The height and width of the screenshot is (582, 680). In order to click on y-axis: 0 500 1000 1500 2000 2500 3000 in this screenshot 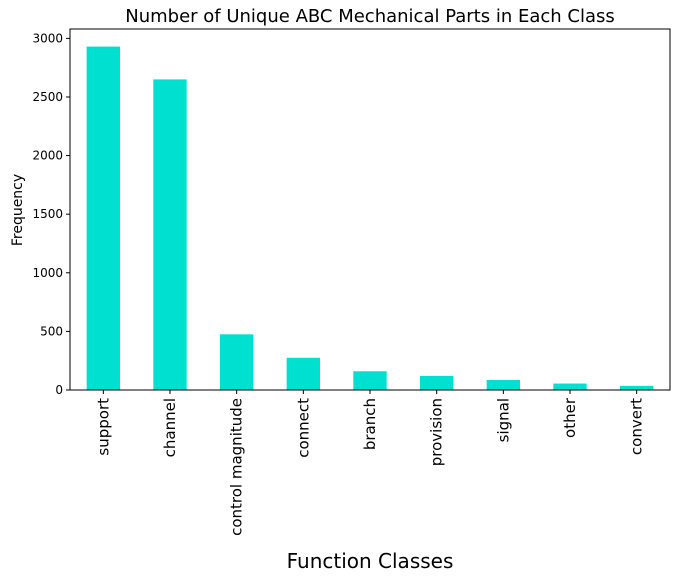, I will do `click(51, 214)`.